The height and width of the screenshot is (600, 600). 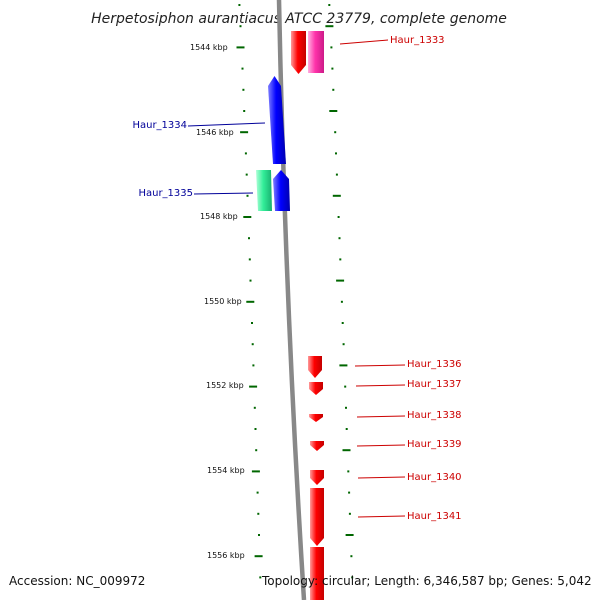 I want to click on gene-arrow-pink, so click(x=316, y=52).